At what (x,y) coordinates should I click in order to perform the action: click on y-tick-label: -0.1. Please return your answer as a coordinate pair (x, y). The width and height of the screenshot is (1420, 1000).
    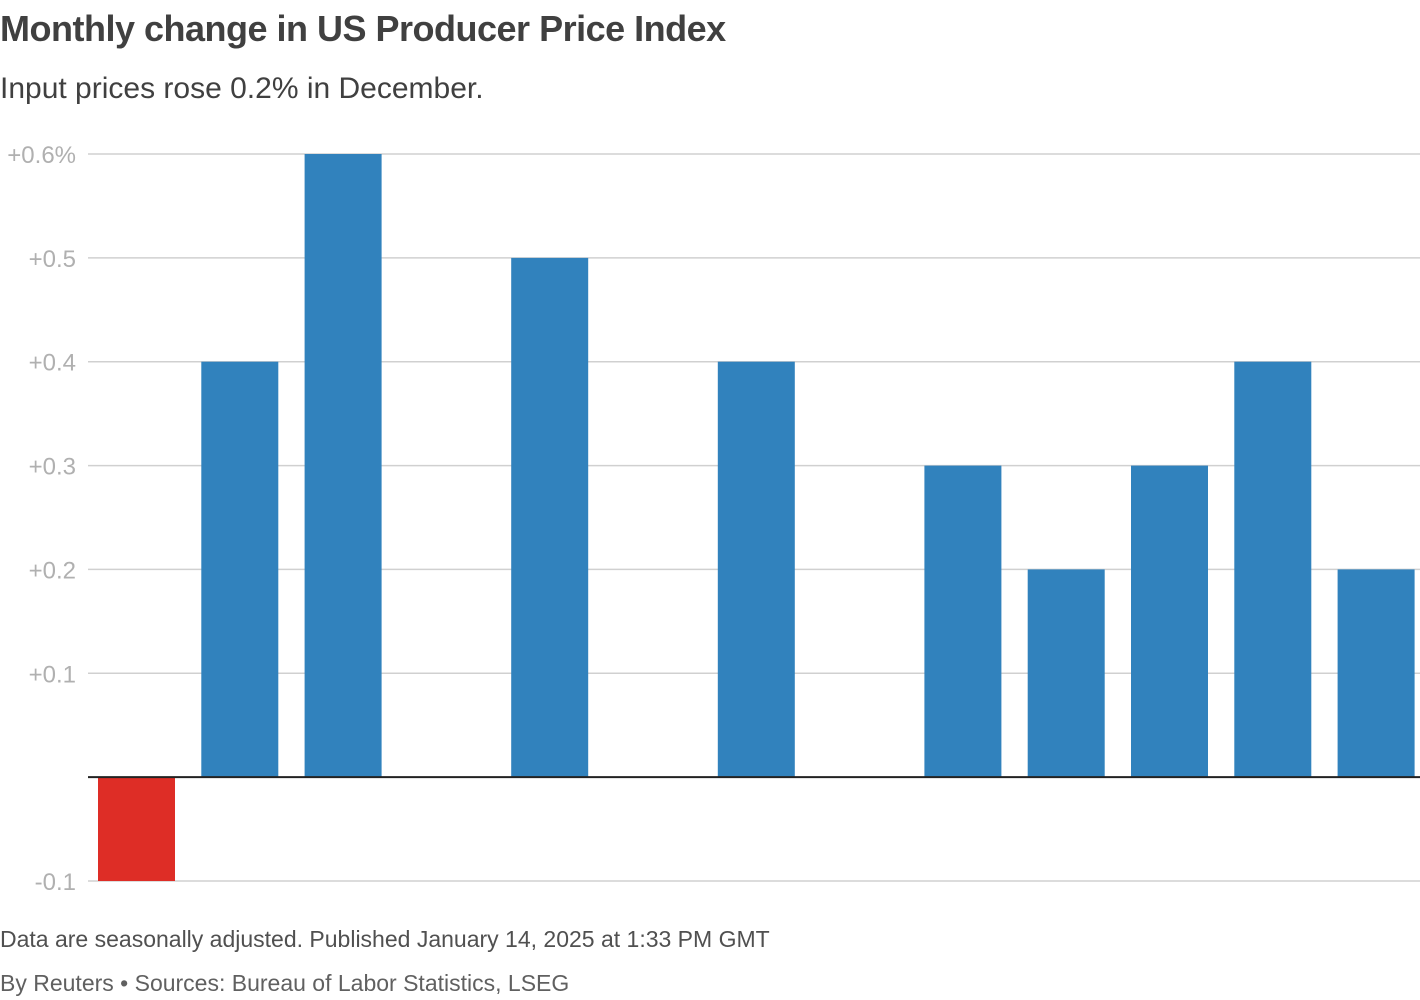
    Looking at the image, I should click on (55, 882).